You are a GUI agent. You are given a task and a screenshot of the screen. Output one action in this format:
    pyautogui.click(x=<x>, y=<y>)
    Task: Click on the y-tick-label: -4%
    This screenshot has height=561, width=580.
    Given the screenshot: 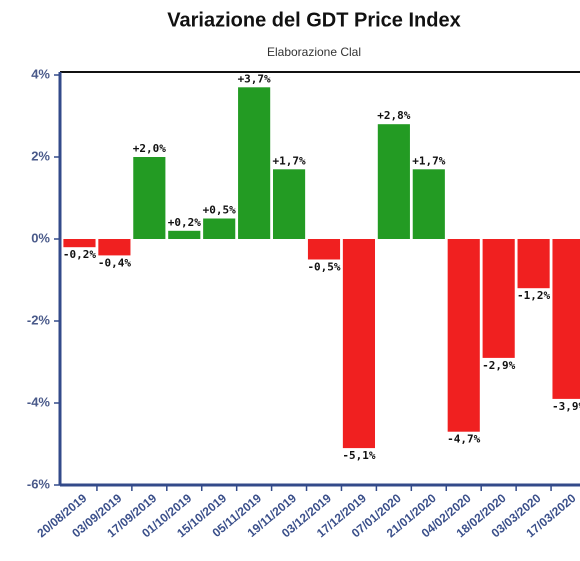 What is the action you would take?
    pyautogui.click(x=39, y=401)
    